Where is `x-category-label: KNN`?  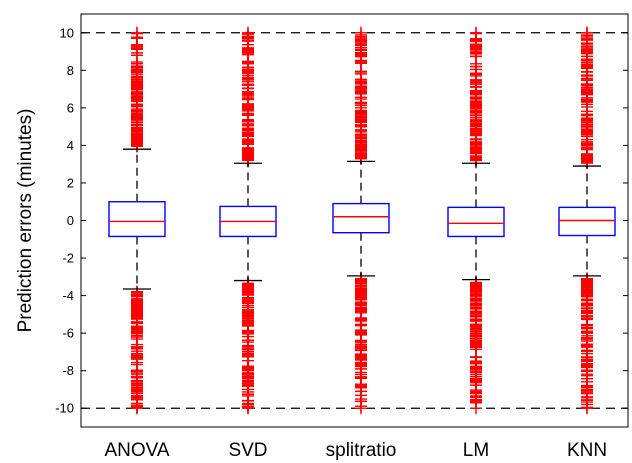 x-category-label: KNN is located at coordinates (587, 450).